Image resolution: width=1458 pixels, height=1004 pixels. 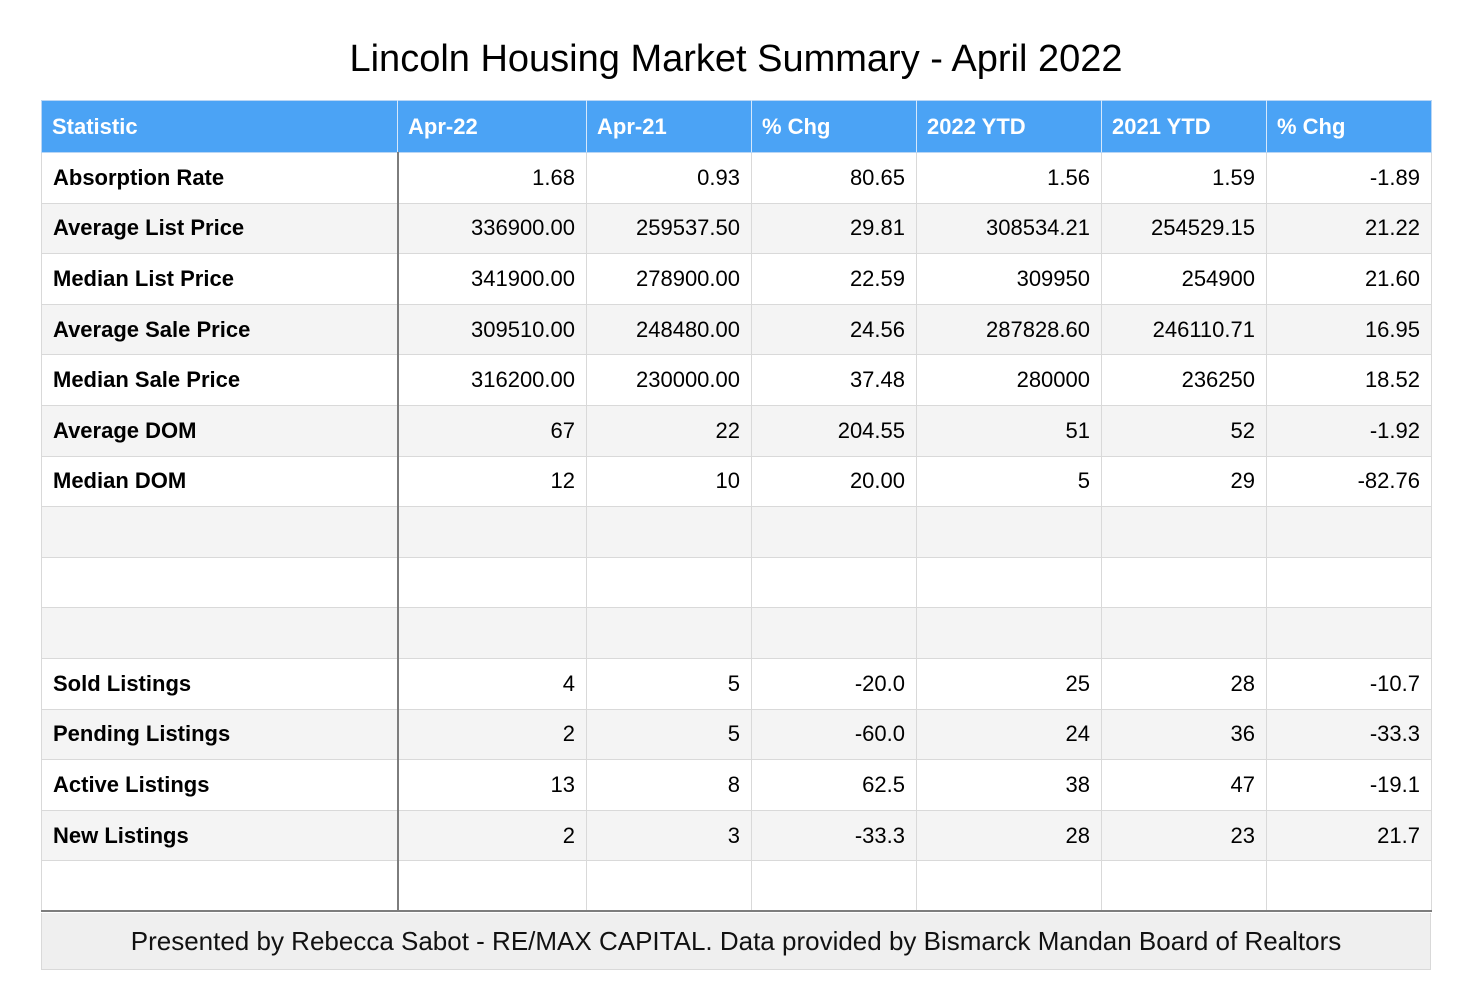 I want to click on column-header-2: Apr-21, so click(x=669, y=126).